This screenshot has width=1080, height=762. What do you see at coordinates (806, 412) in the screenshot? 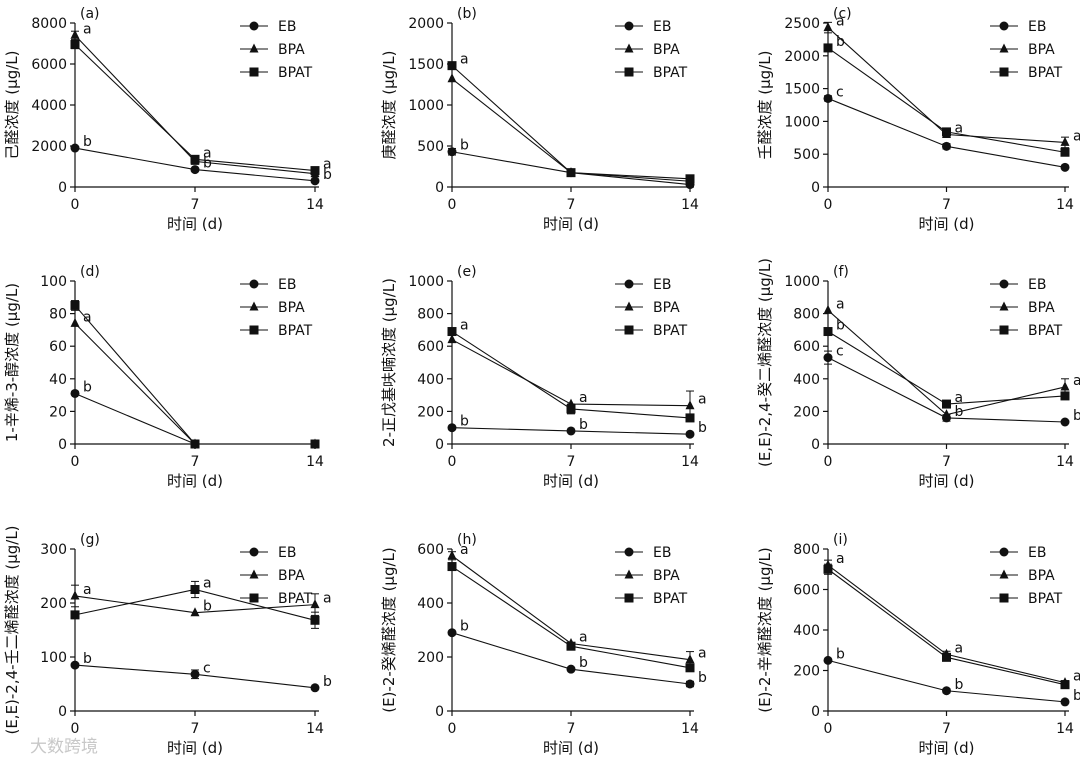
I see `y-tick-label: 200` at bounding box center [806, 412].